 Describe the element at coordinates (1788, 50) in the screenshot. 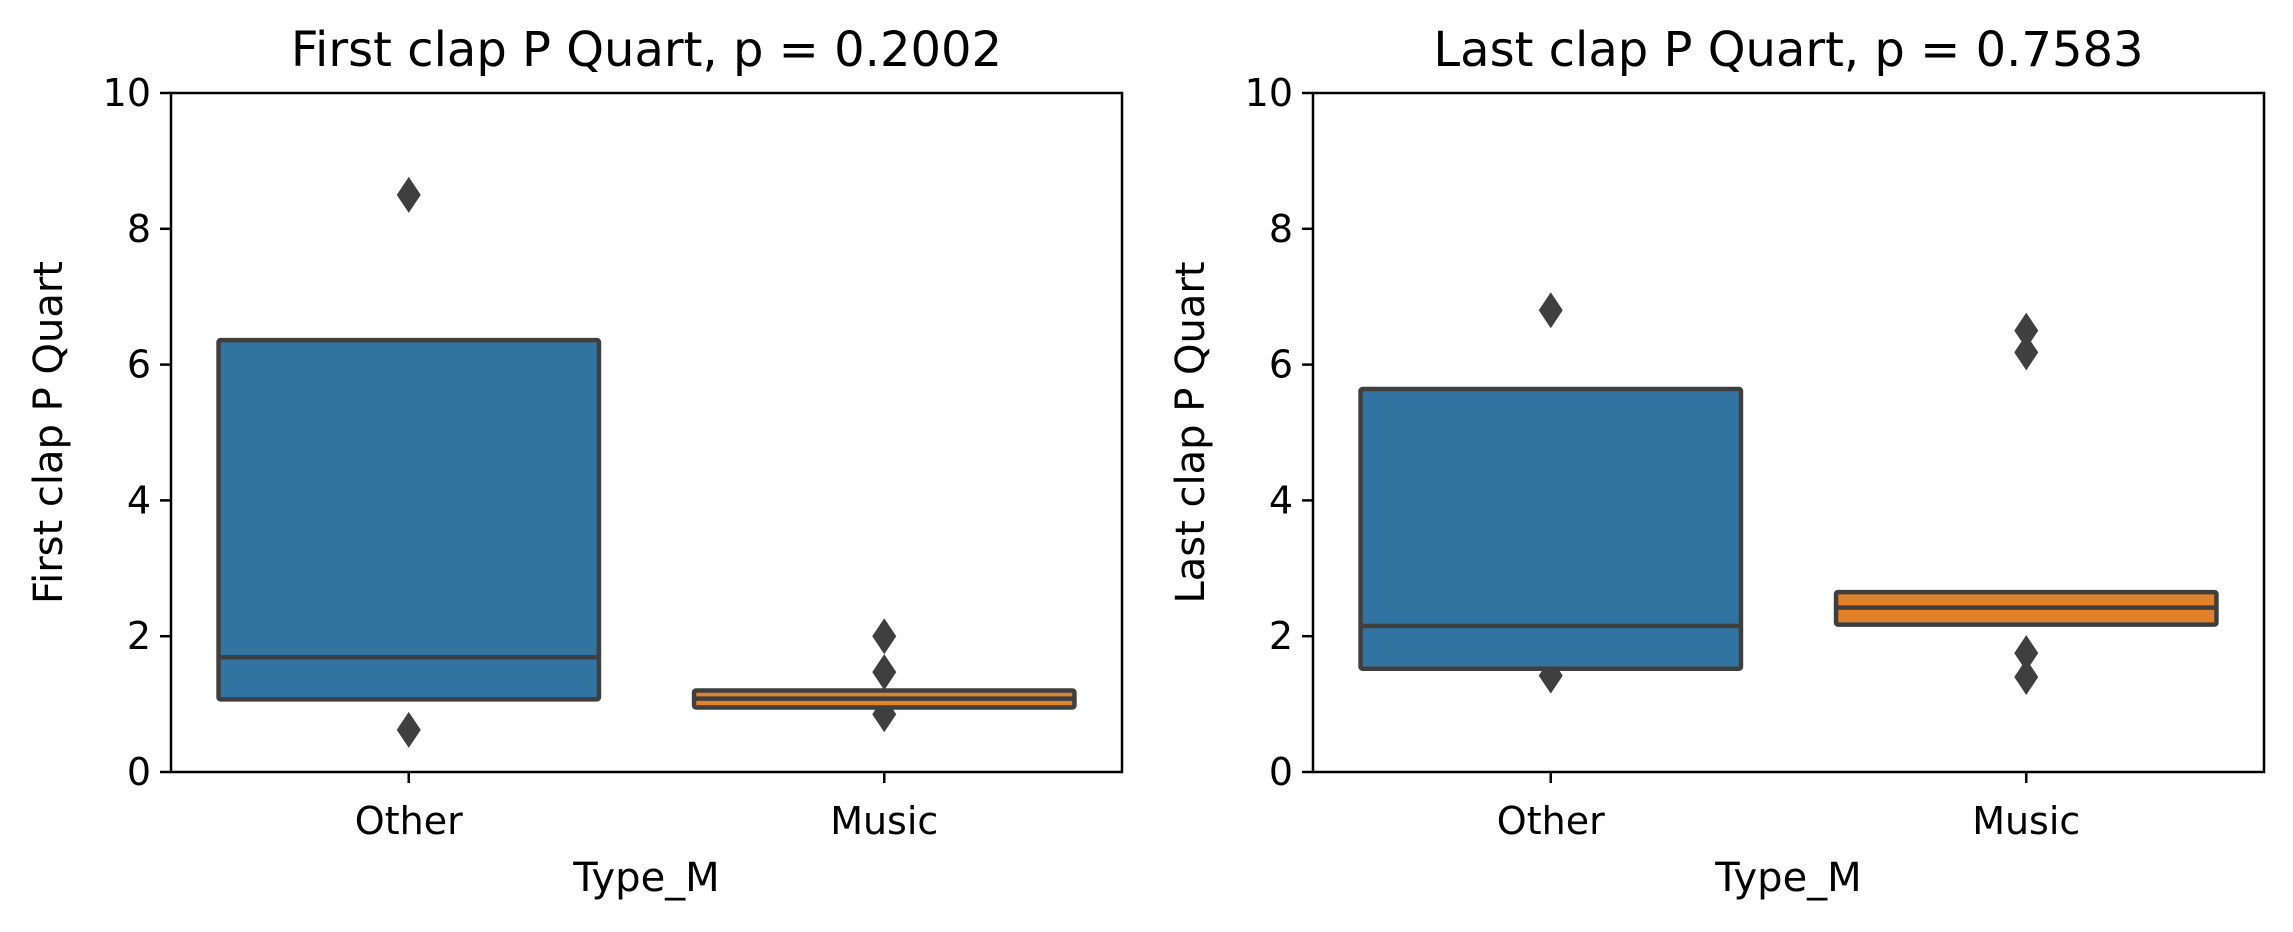

I see `chart-title: Last clap P Quart, p = 0.7583` at that location.